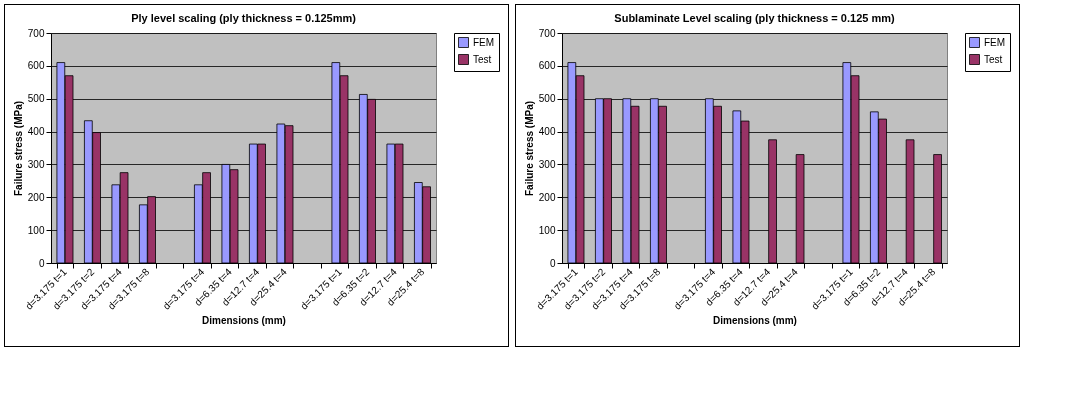 Image resolution: width=1091 pixels, height=404 pixels. Describe the element at coordinates (754, 18) in the screenshot. I see `chart-title: Sublaminate Level scaling (ply thickness = 0.125 mm)` at that location.